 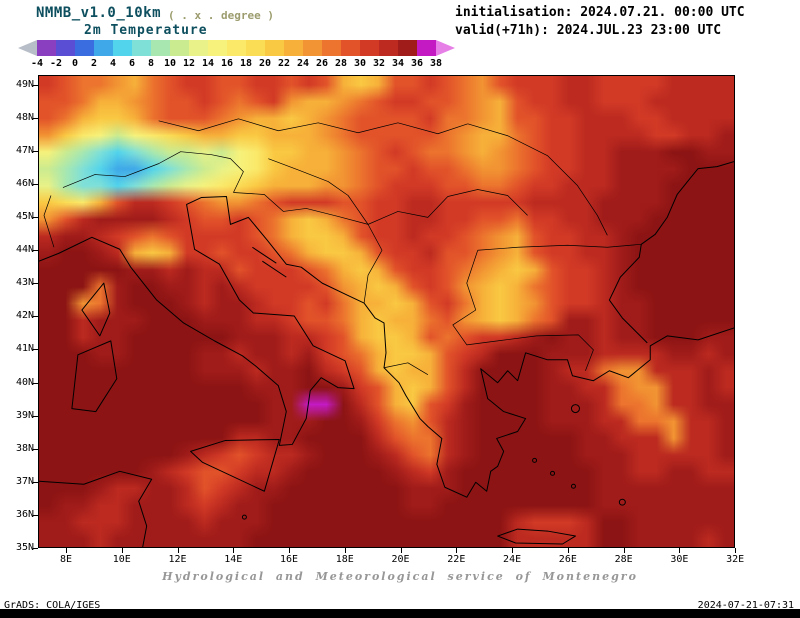 I want to click on lat-tick-label: 44N, so click(x=24, y=250).